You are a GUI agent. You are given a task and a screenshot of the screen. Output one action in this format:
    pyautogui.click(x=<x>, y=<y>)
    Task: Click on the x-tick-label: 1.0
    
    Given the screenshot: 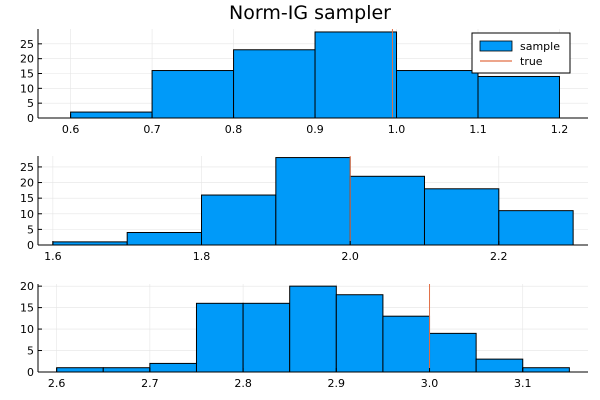 What is the action you would take?
    pyautogui.click(x=397, y=129)
    